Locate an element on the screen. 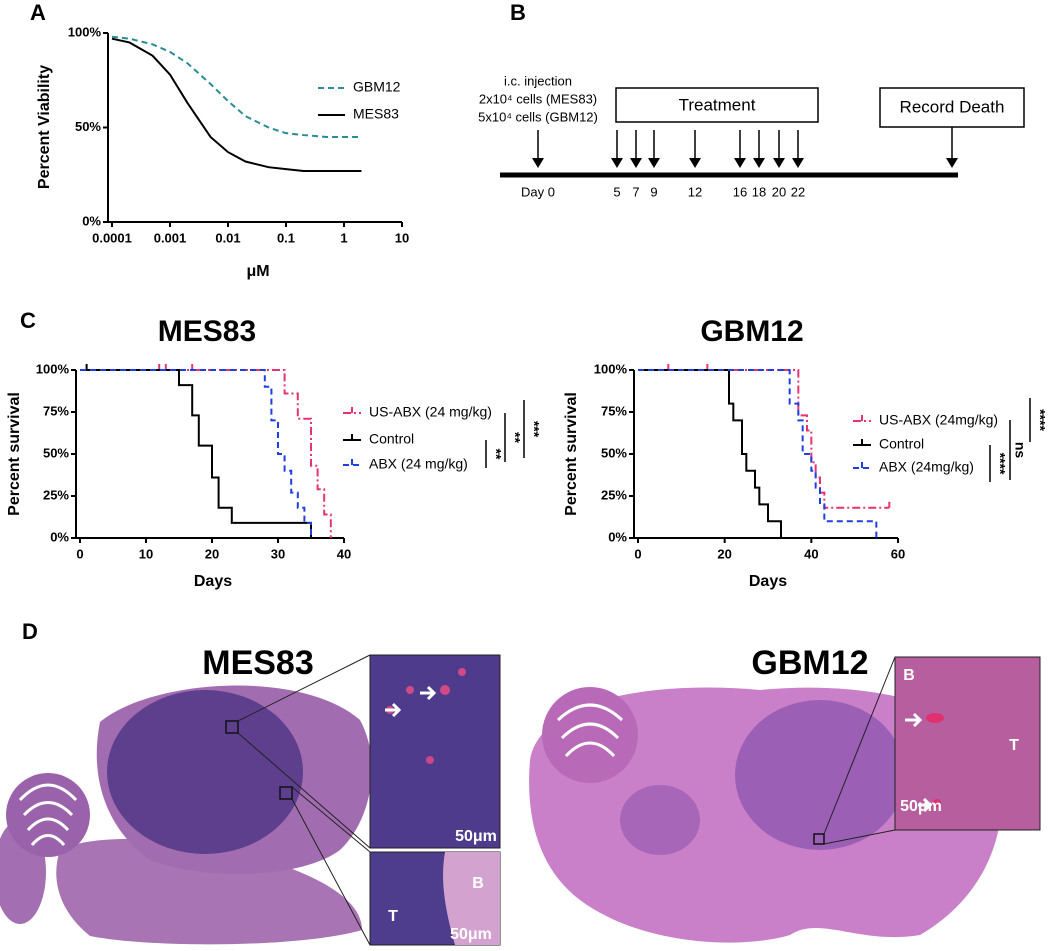  y-tick-label: 25% is located at coordinates (614, 494).